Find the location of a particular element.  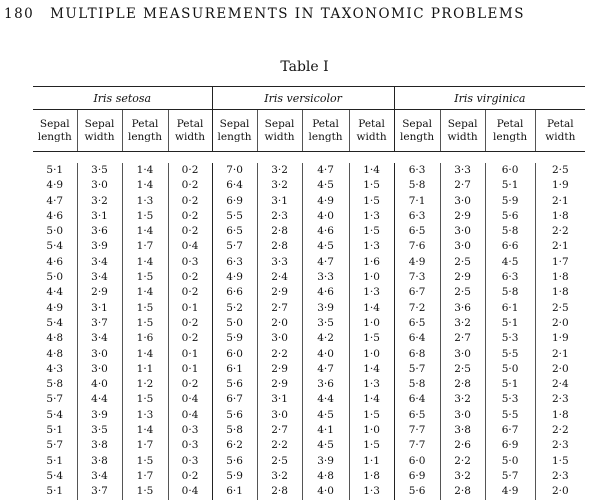

table-row: 5·8 4·0 1·2 0·2 5·6 2·9 3·6 1·3 5·8 2·8 5·1 2·4 is located at coordinates (309, 385).